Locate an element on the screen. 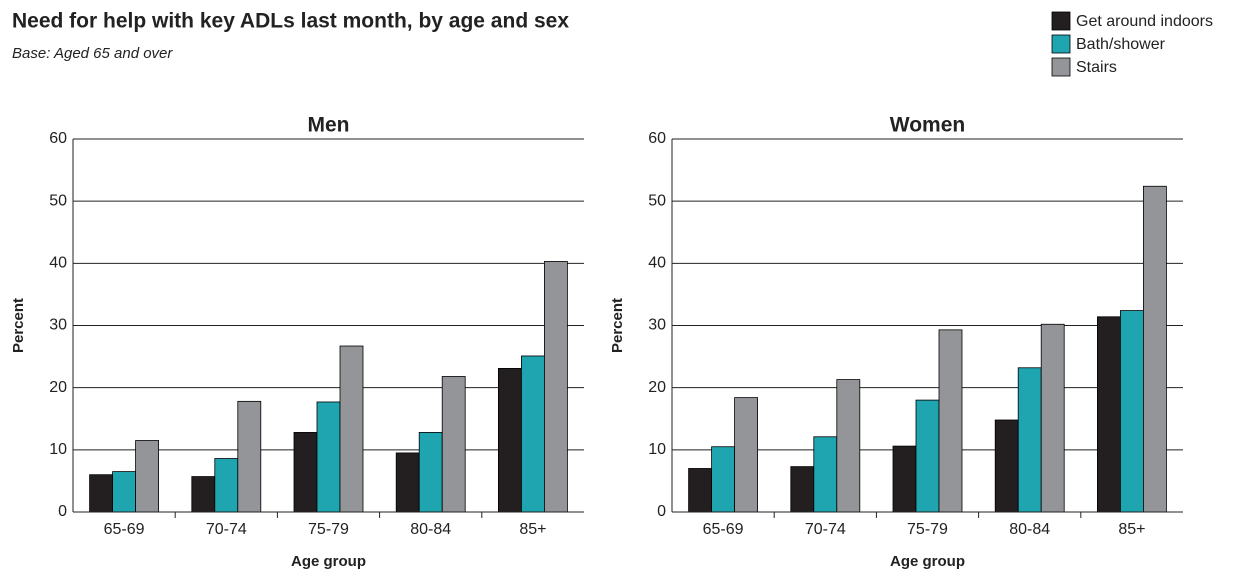 This screenshot has height=581, width=1242. legend-label: Bath/shower is located at coordinates (1121, 44).